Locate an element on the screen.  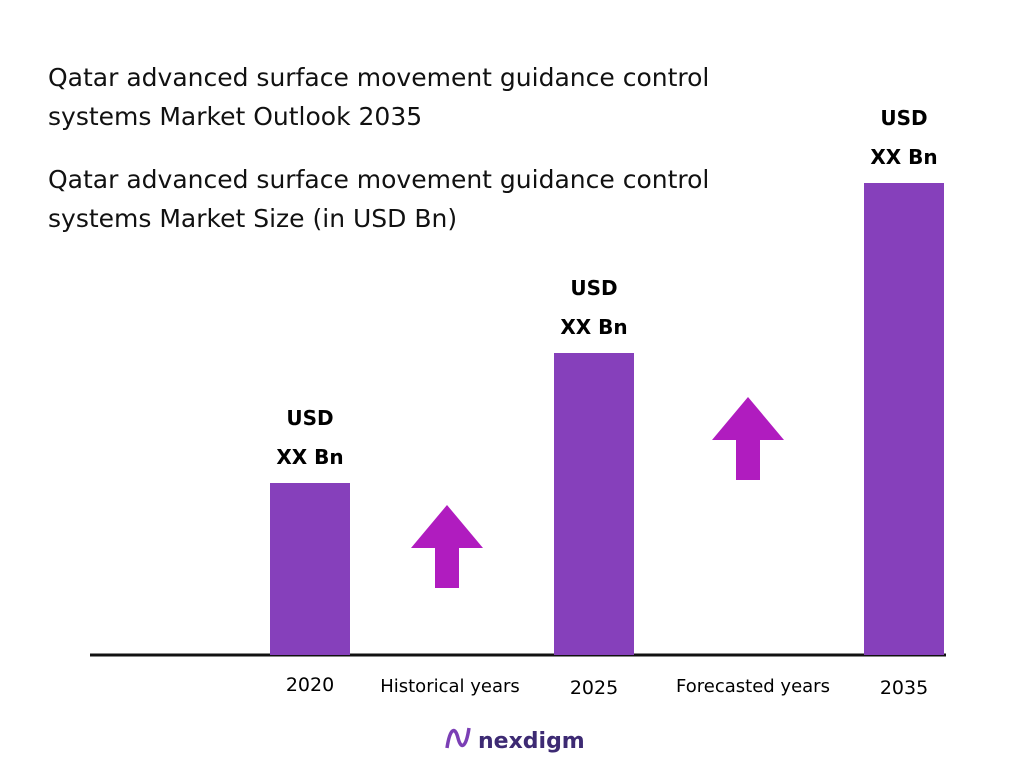
logo-mark is located at coordinates (458, 738).